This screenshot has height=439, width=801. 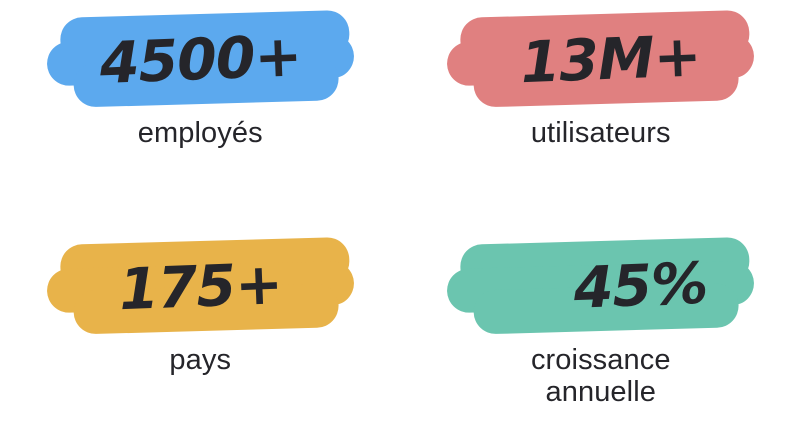 I want to click on stat-label-utilisateurs: utilisateurs, so click(x=601, y=133).